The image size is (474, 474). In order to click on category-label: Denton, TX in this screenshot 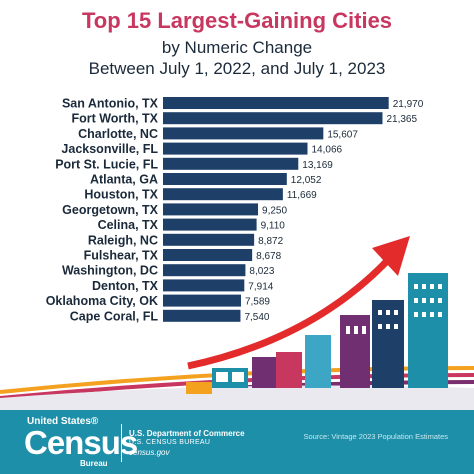, I will do `click(125, 286)`.